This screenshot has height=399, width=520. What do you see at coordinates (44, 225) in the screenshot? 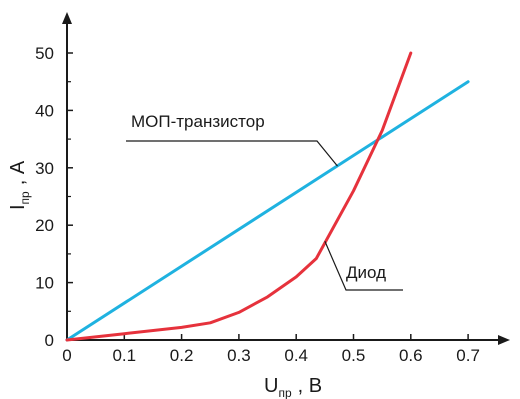
I see `y-tick-label: 20` at bounding box center [44, 225].